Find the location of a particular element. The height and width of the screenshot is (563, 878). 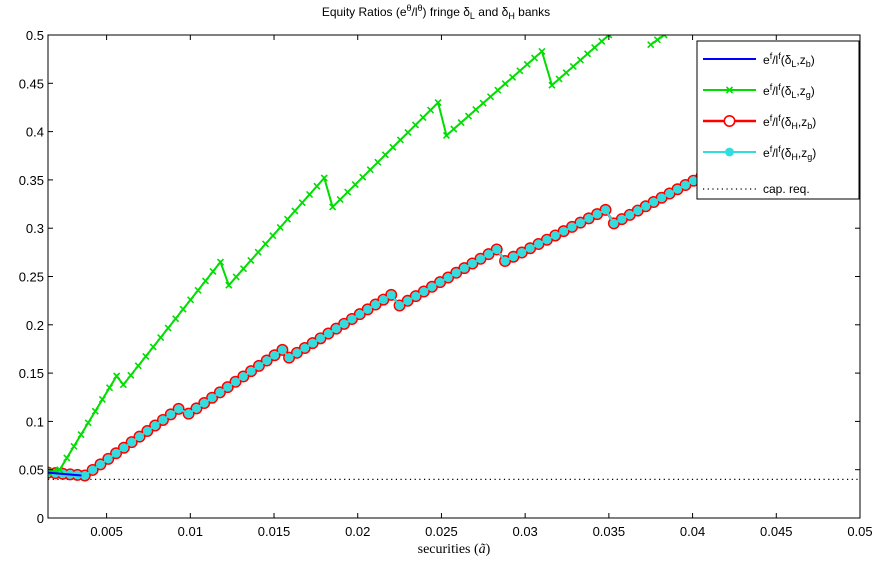

legend-entry-delta-l-zg: ef/lf(δL,zg) is located at coordinates (759, 91).